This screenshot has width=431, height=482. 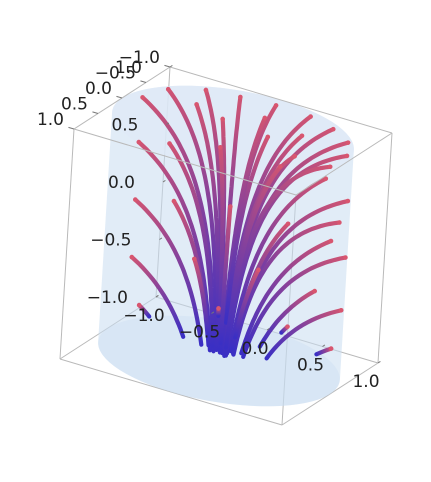 I want to click on x-tick-label: 0.5, so click(x=310, y=366).